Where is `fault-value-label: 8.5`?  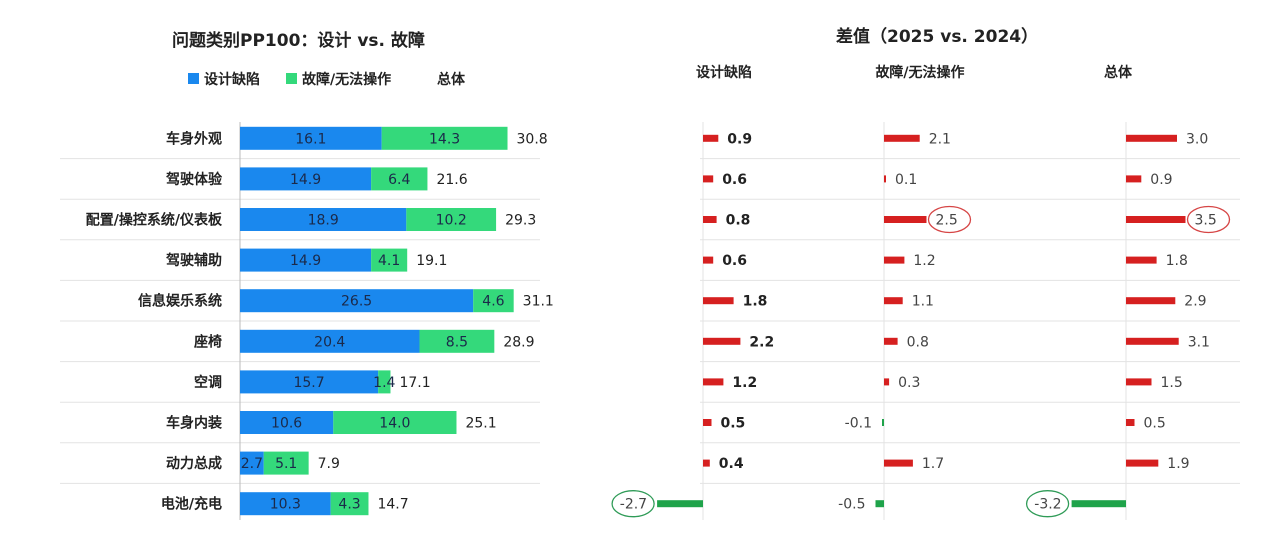
fault-value-label: 8.5 is located at coordinates (457, 342).